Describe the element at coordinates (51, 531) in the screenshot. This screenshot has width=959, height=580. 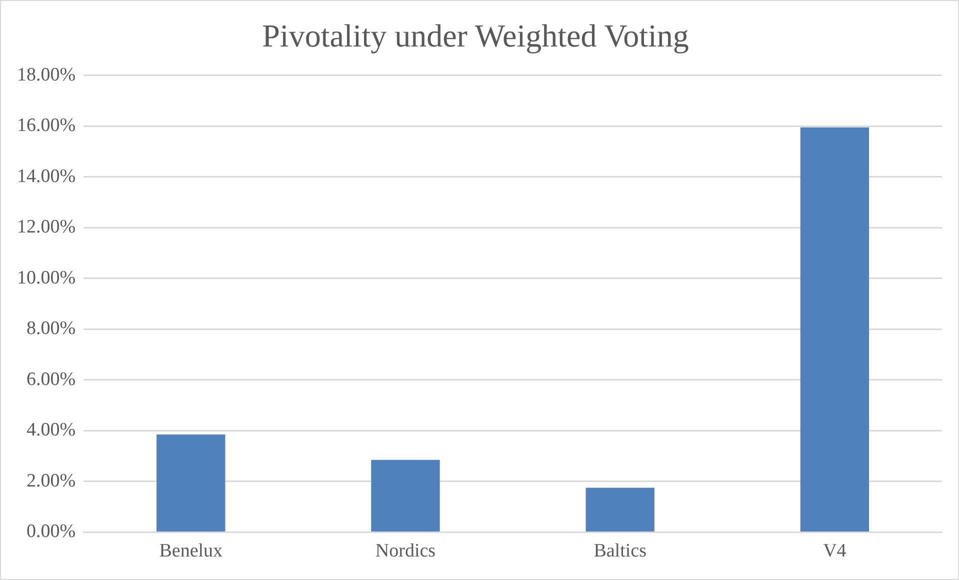
I see `y-tick-label: 0.00%` at that location.